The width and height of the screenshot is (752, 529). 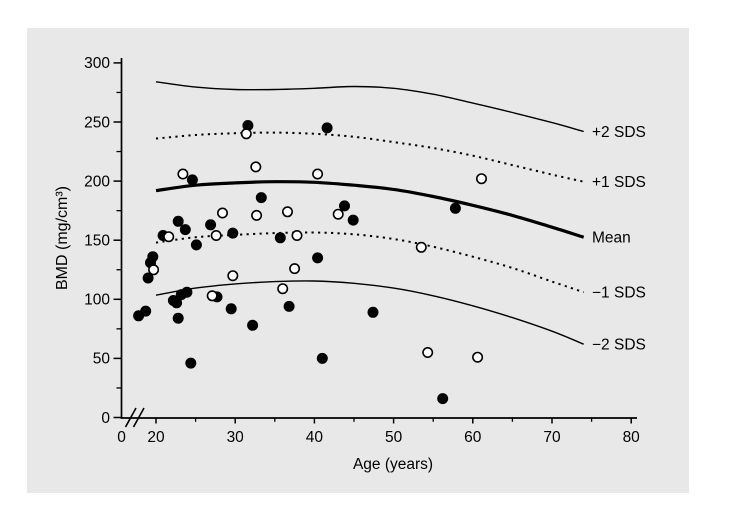 I want to click on x-tick-label: 30, so click(x=236, y=437).